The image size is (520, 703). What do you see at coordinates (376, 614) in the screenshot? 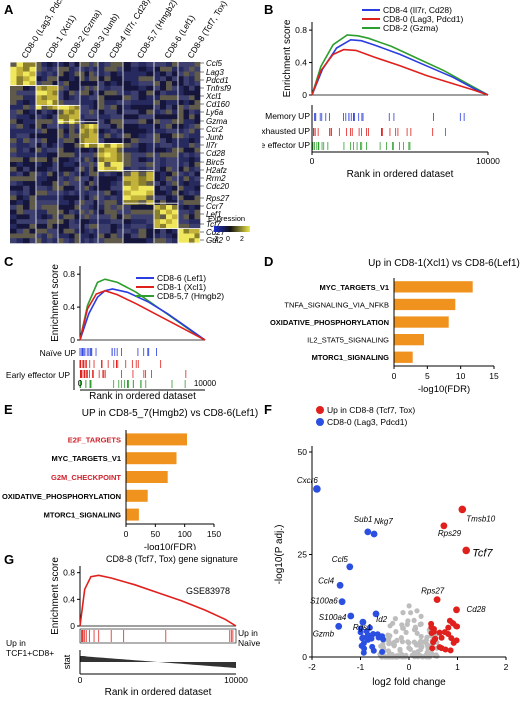
I see `labeled-point` at bounding box center [376, 614].